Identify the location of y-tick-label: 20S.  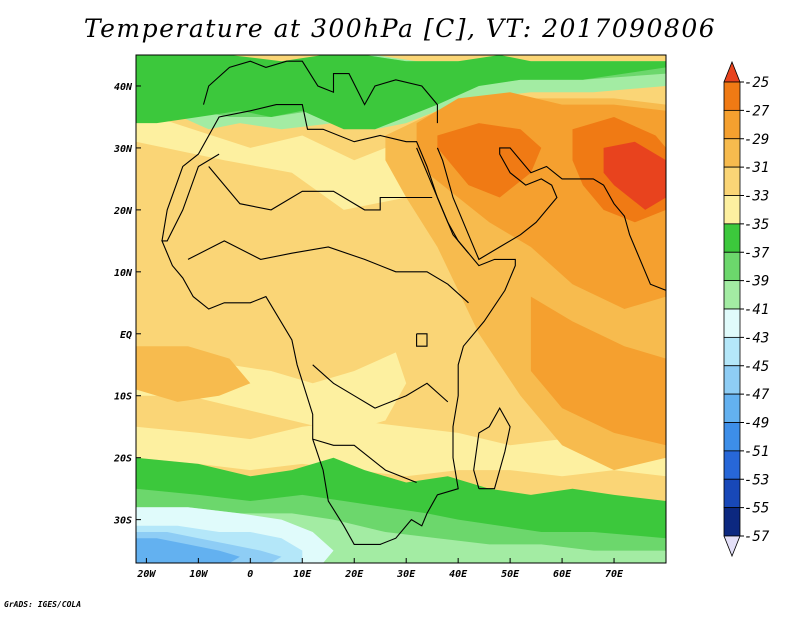
(122, 459).